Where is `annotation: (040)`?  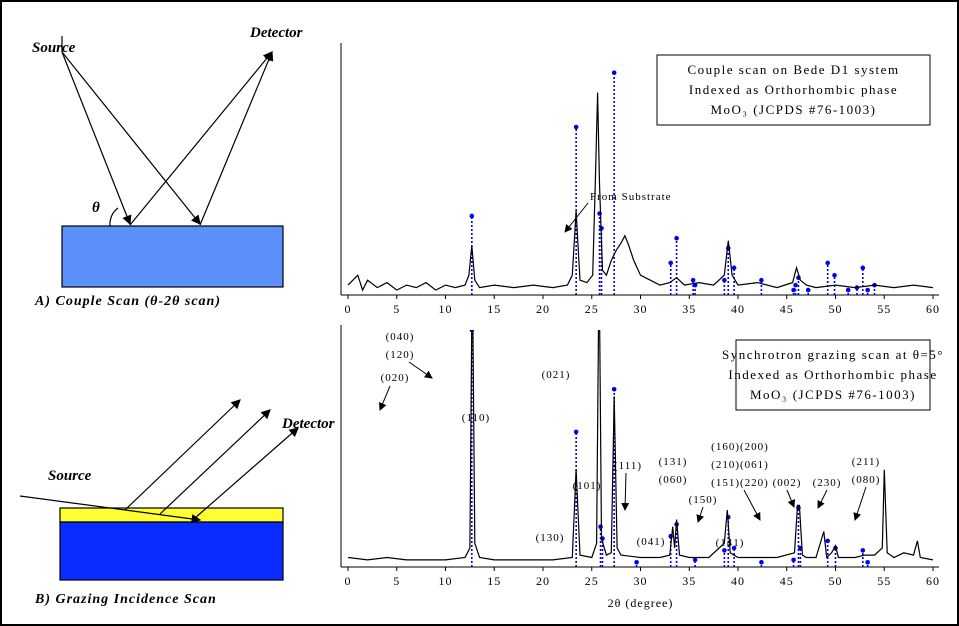 annotation: (040) is located at coordinates (400, 337).